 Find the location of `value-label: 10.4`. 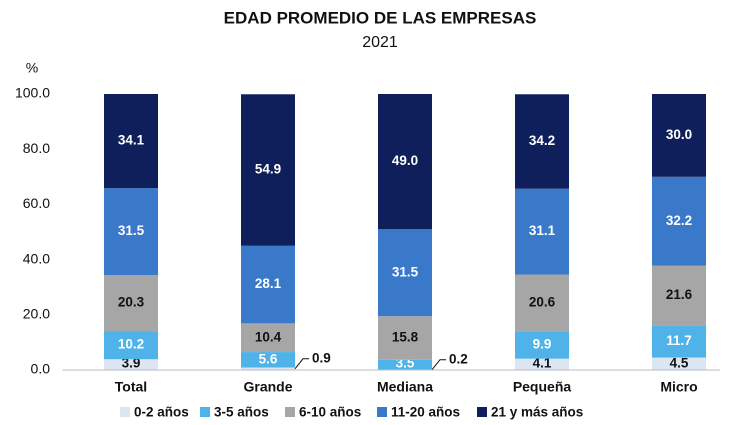

value-label: 10.4 is located at coordinates (268, 336).